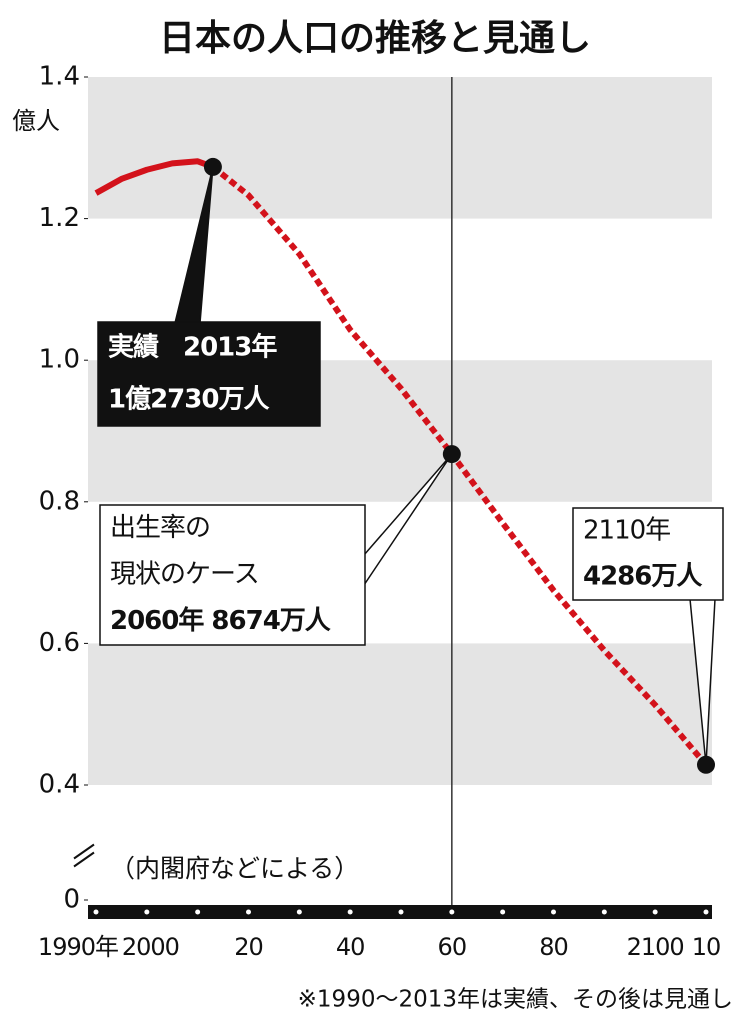  Describe the element at coordinates (553, 947) in the screenshot. I see `x-tick-label: 80` at that location.